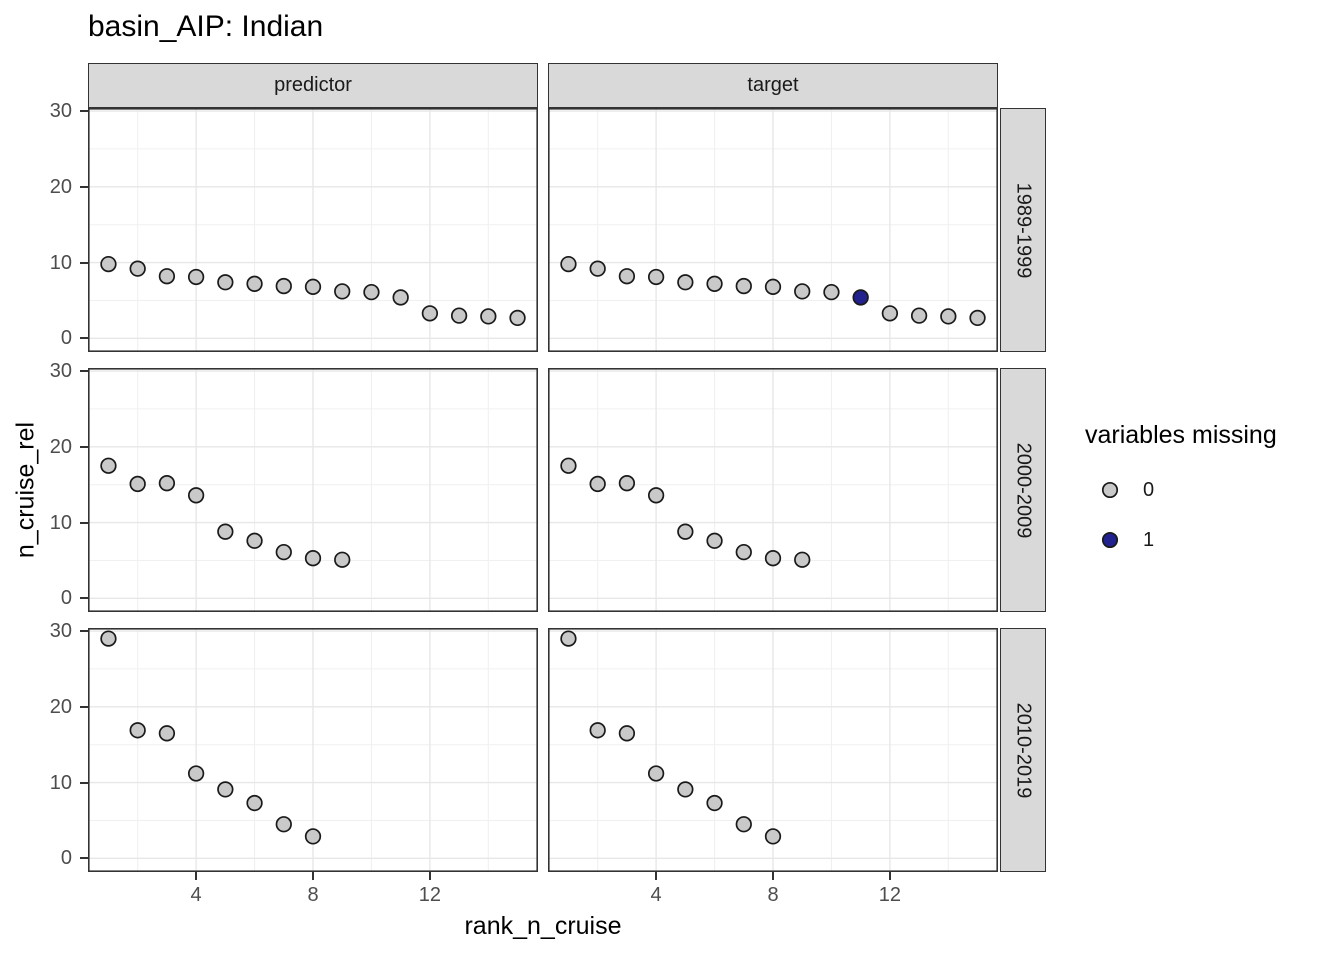 Image resolution: width=1344 pixels, height=960 pixels. What do you see at coordinates (1149, 539) in the screenshot?
I see `legend-label-1: 1` at bounding box center [1149, 539].